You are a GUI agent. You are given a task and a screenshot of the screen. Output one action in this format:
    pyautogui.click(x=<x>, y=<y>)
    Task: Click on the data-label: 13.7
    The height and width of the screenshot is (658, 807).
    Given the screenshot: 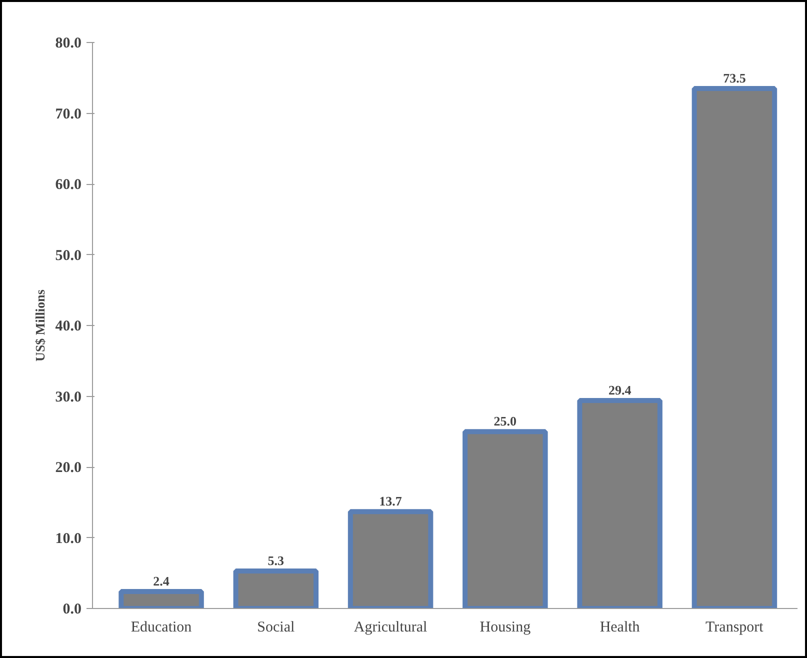 What is the action you would take?
    pyautogui.click(x=390, y=501)
    